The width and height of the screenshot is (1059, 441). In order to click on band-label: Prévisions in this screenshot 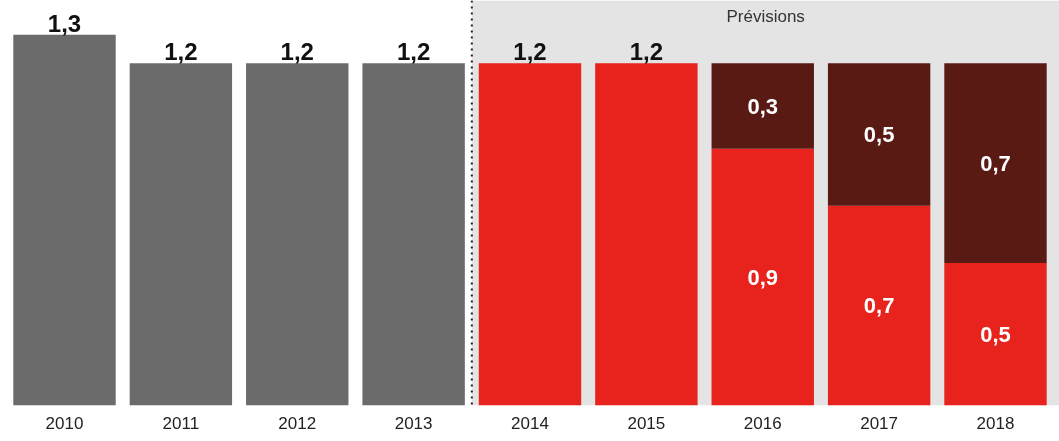, I will do `click(765, 16)`.